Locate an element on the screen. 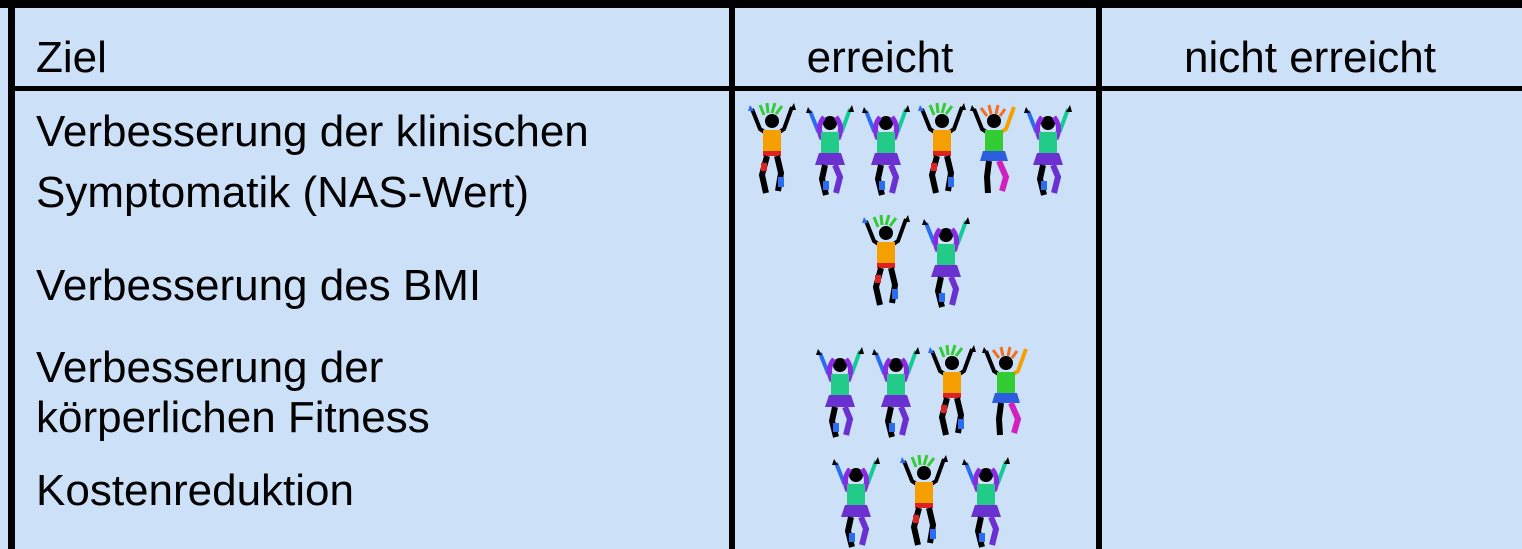 This screenshot has width=1522, height=549. header-cell: erreicht is located at coordinates (880, 57).